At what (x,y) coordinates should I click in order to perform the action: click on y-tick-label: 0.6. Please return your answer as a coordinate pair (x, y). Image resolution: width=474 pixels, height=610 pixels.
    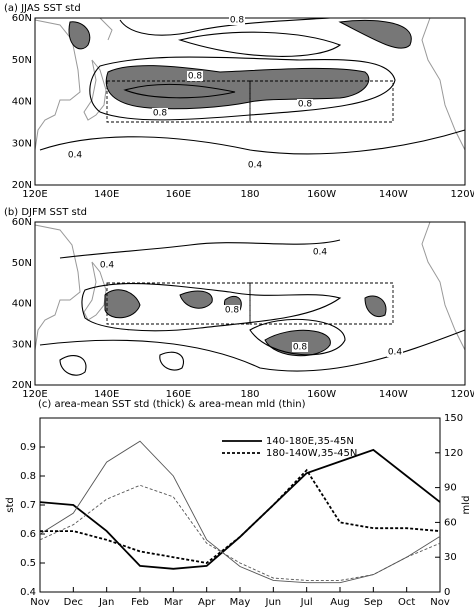
    Looking at the image, I should click on (28, 534).